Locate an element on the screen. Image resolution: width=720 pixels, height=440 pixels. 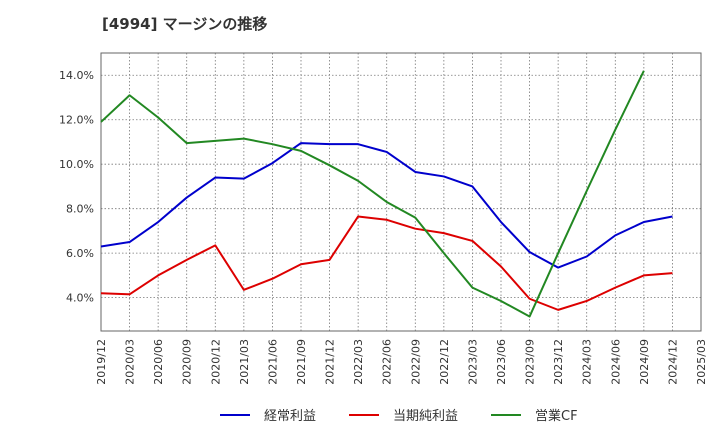
x-tick-label: 2019/12 is located at coordinates (101, 362).